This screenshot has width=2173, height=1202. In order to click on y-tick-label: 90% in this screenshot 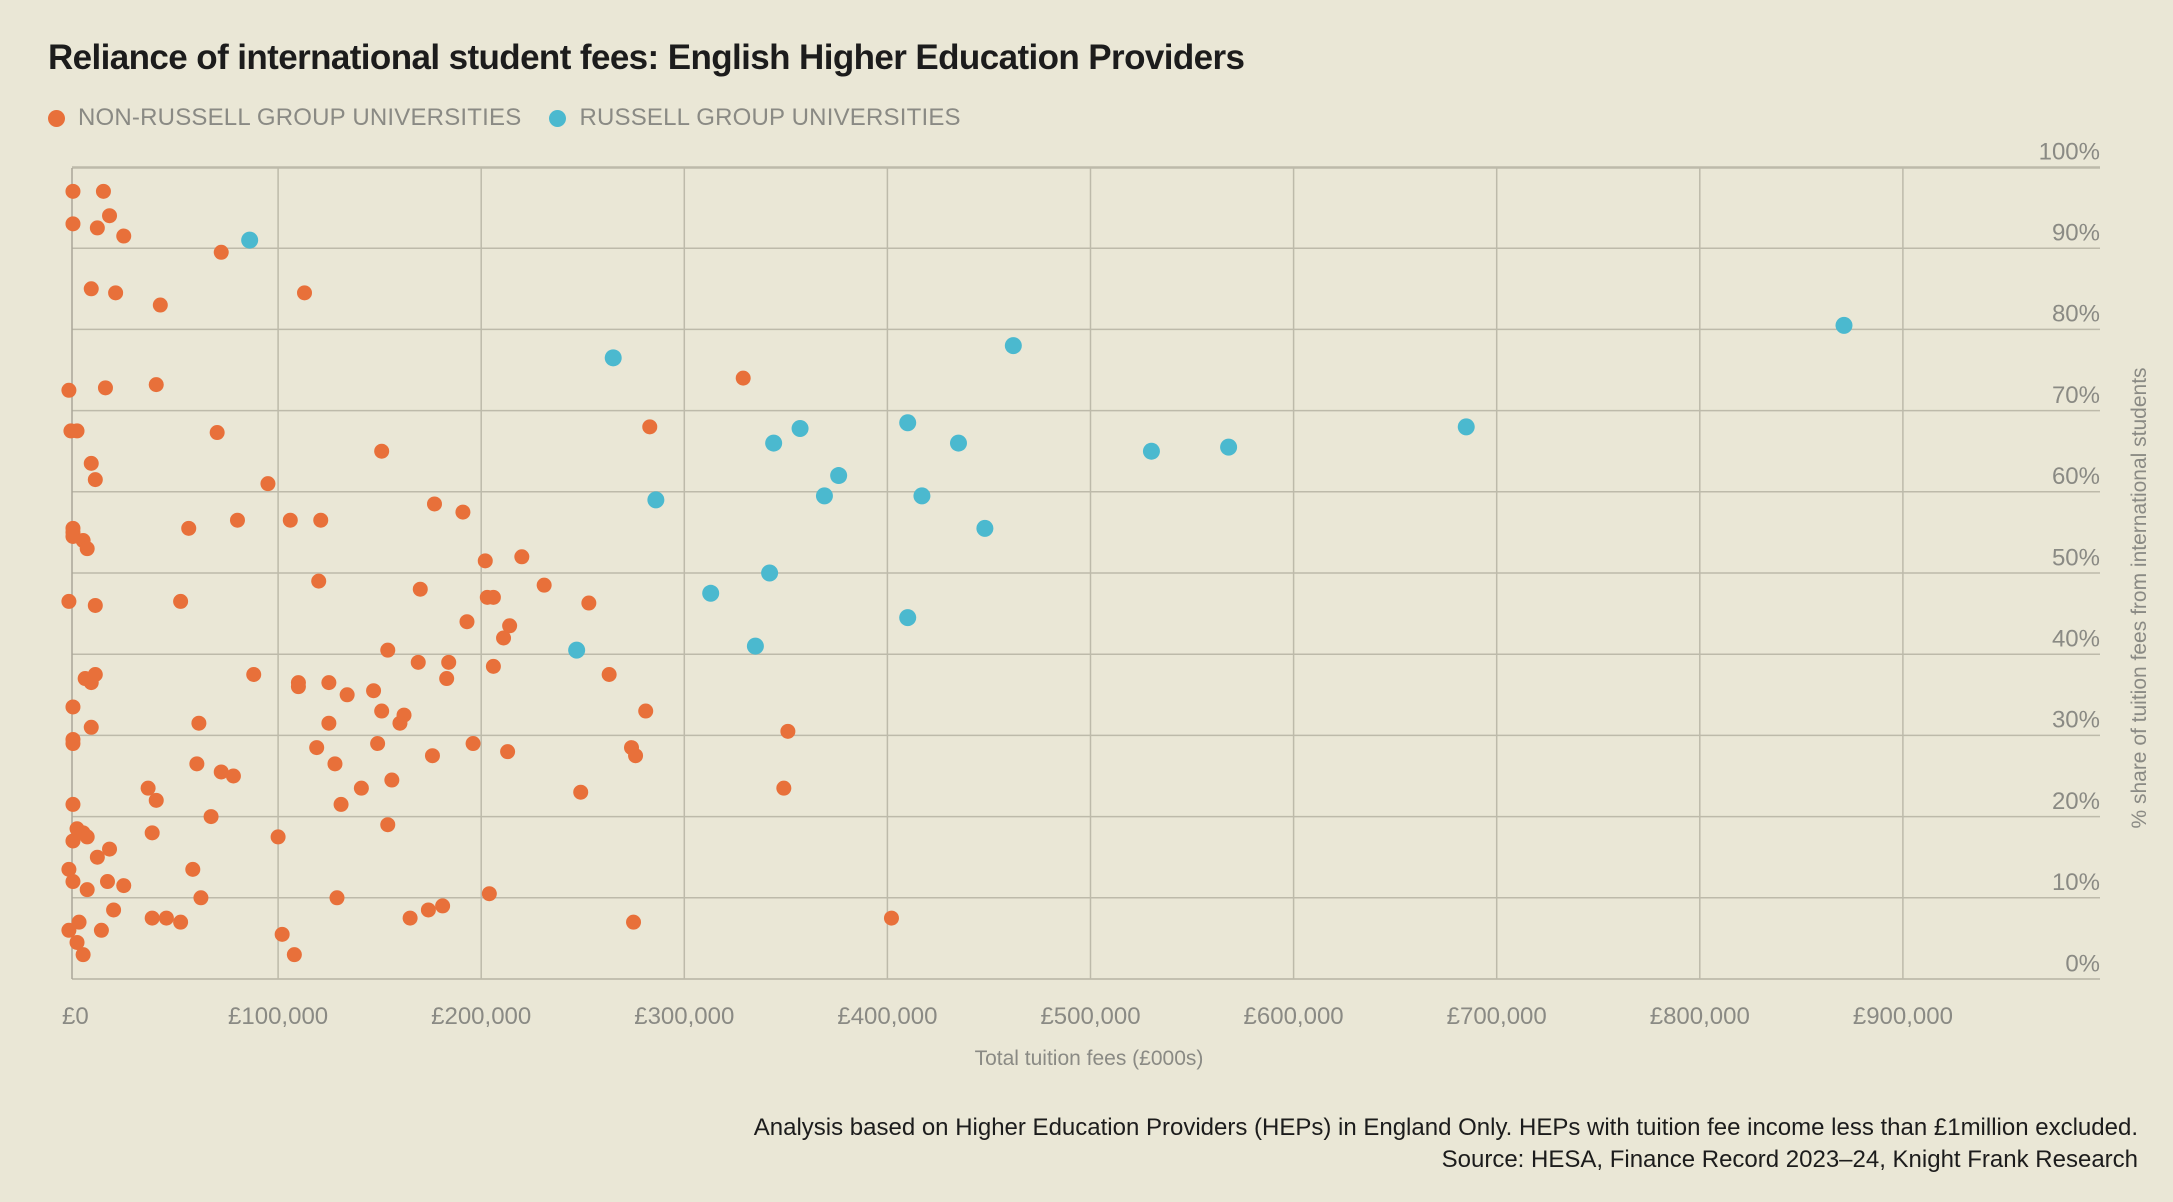, I will do `click(2076, 233)`.